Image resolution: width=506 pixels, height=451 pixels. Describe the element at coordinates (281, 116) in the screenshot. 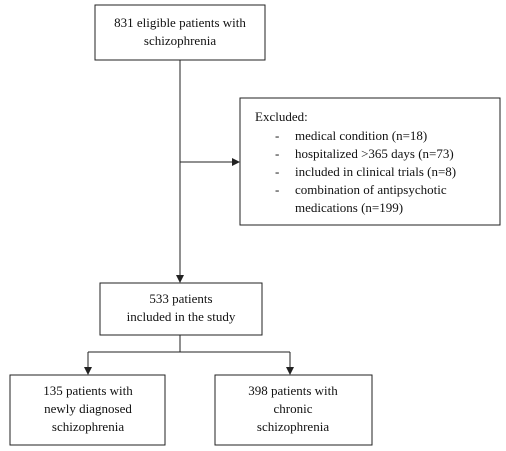

I see `exclusion-title: Excluded:` at that location.